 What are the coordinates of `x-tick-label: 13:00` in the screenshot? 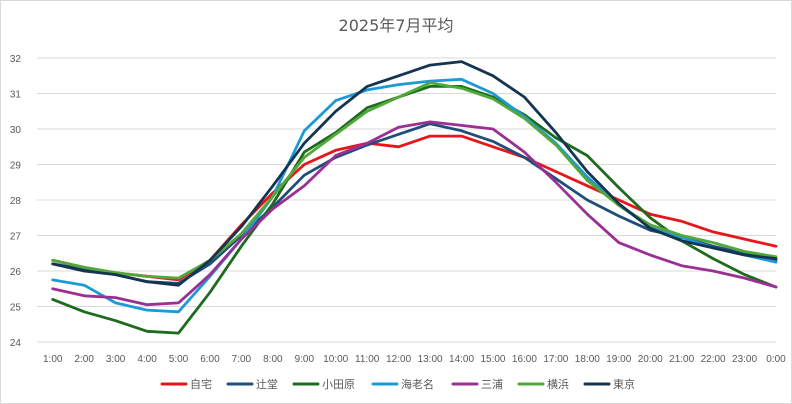 It's located at (430, 359).